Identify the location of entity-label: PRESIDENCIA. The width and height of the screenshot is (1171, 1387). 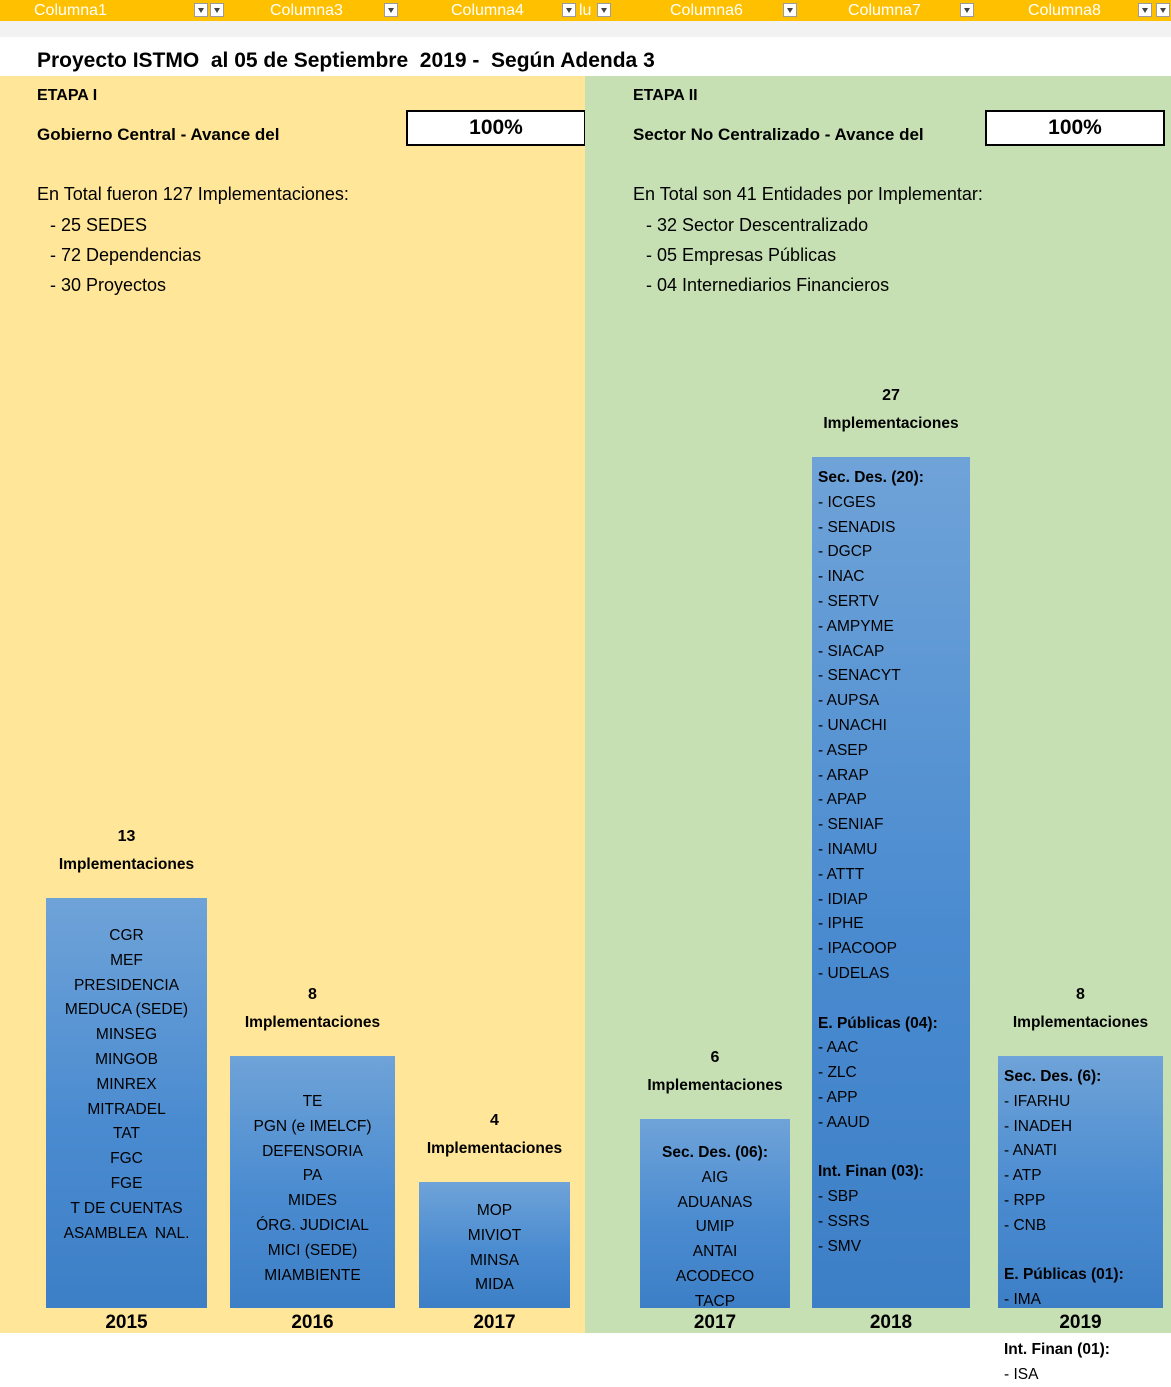
(126, 986).